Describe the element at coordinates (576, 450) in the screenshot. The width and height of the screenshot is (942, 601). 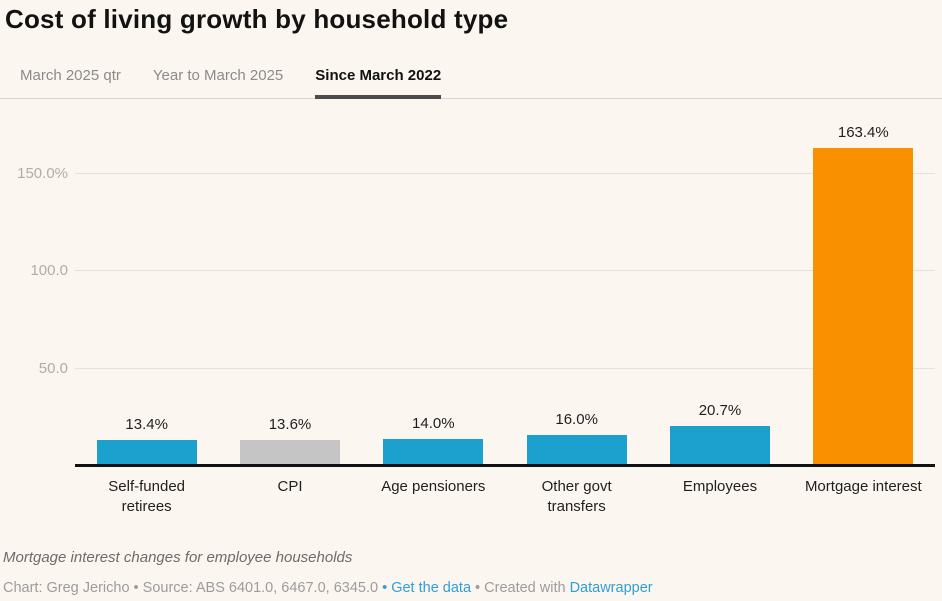
I see `bar-other-govt-transfers` at that location.